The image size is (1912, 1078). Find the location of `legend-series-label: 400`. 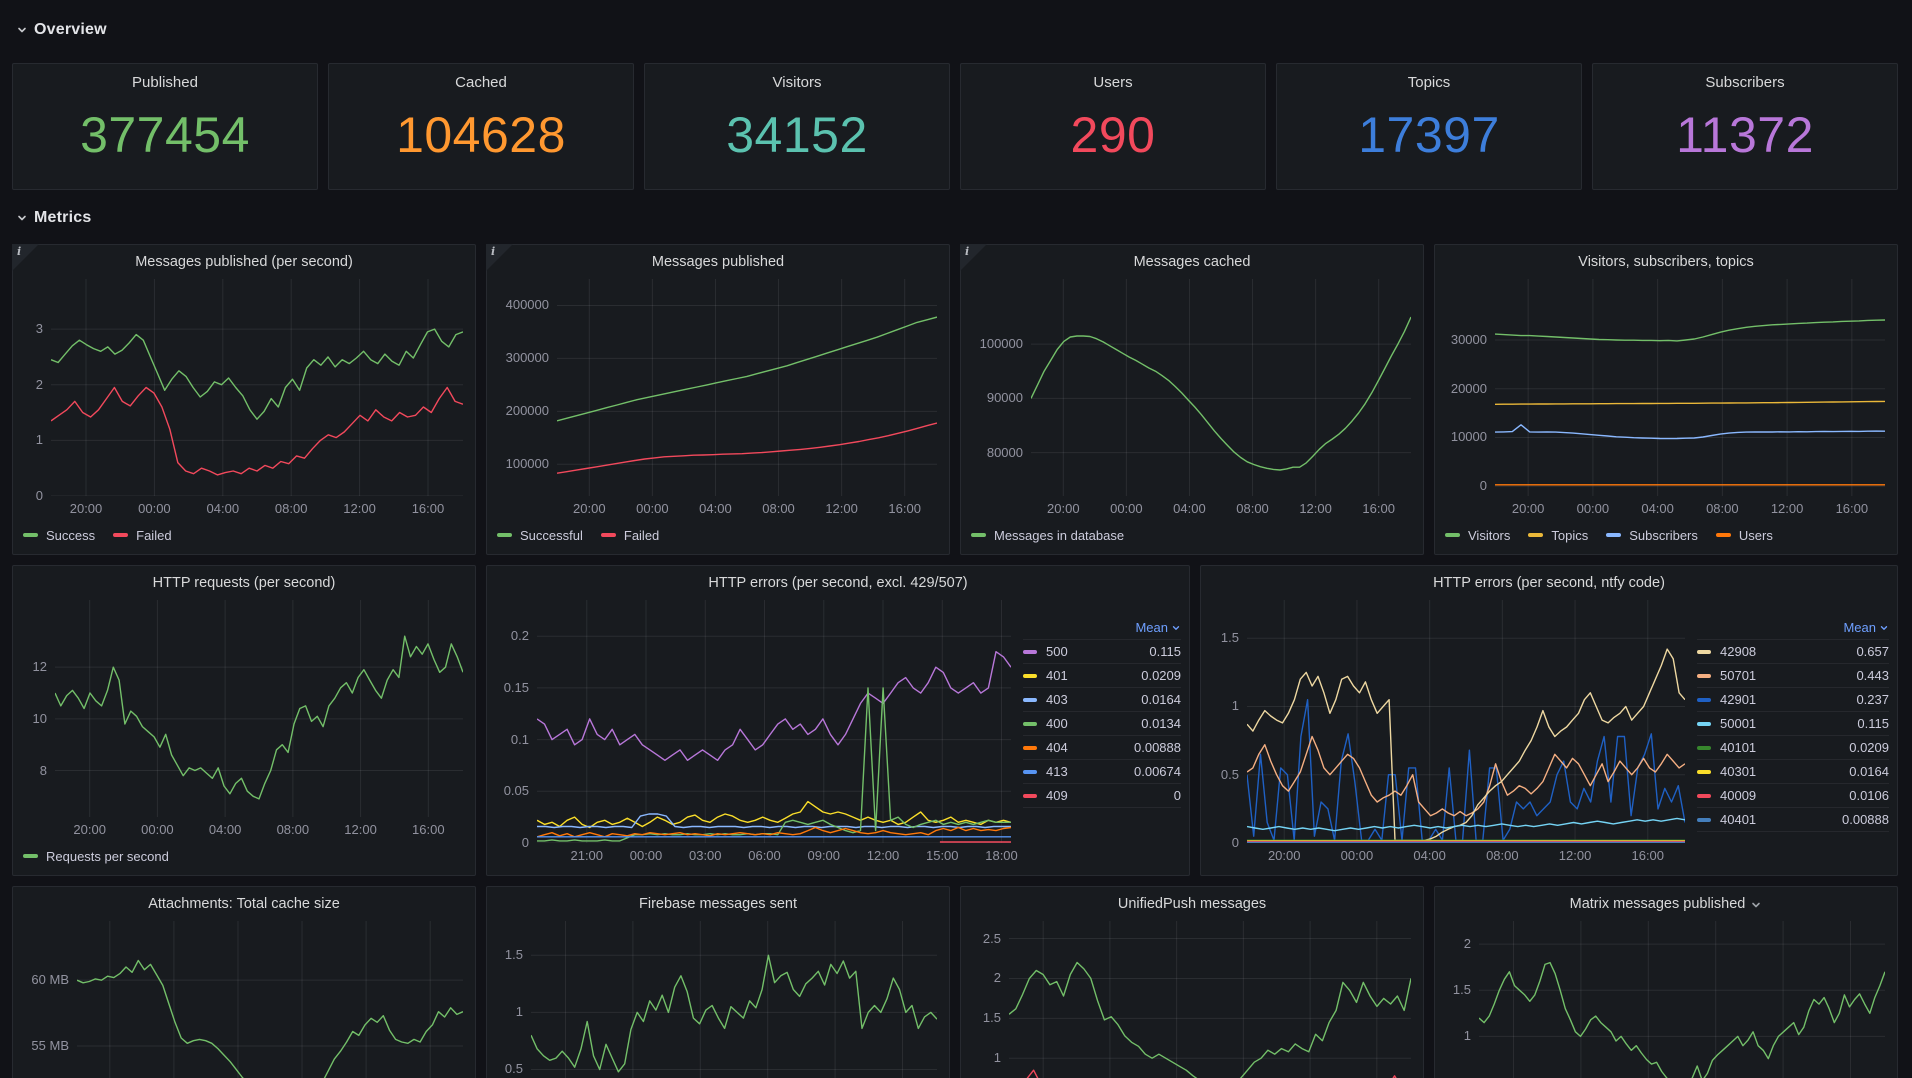

legend-series-label: 400 is located at coordinates (1057, 723).